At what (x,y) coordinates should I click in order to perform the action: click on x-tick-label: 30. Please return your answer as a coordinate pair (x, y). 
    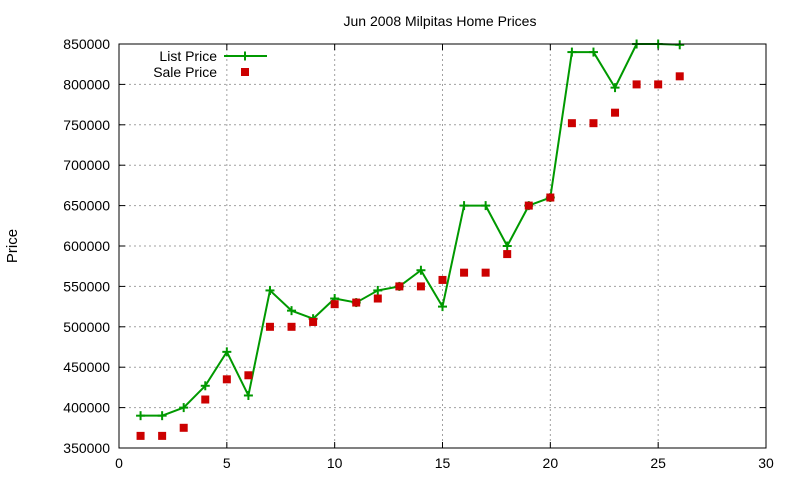
    Looking at the image, I should click on (766, 463).